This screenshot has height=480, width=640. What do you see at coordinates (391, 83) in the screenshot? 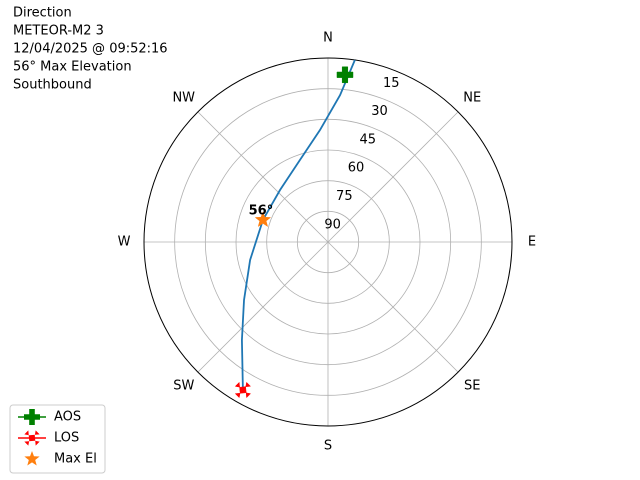
I see `r-tick-label: 15` at bounding box center [391, 83].